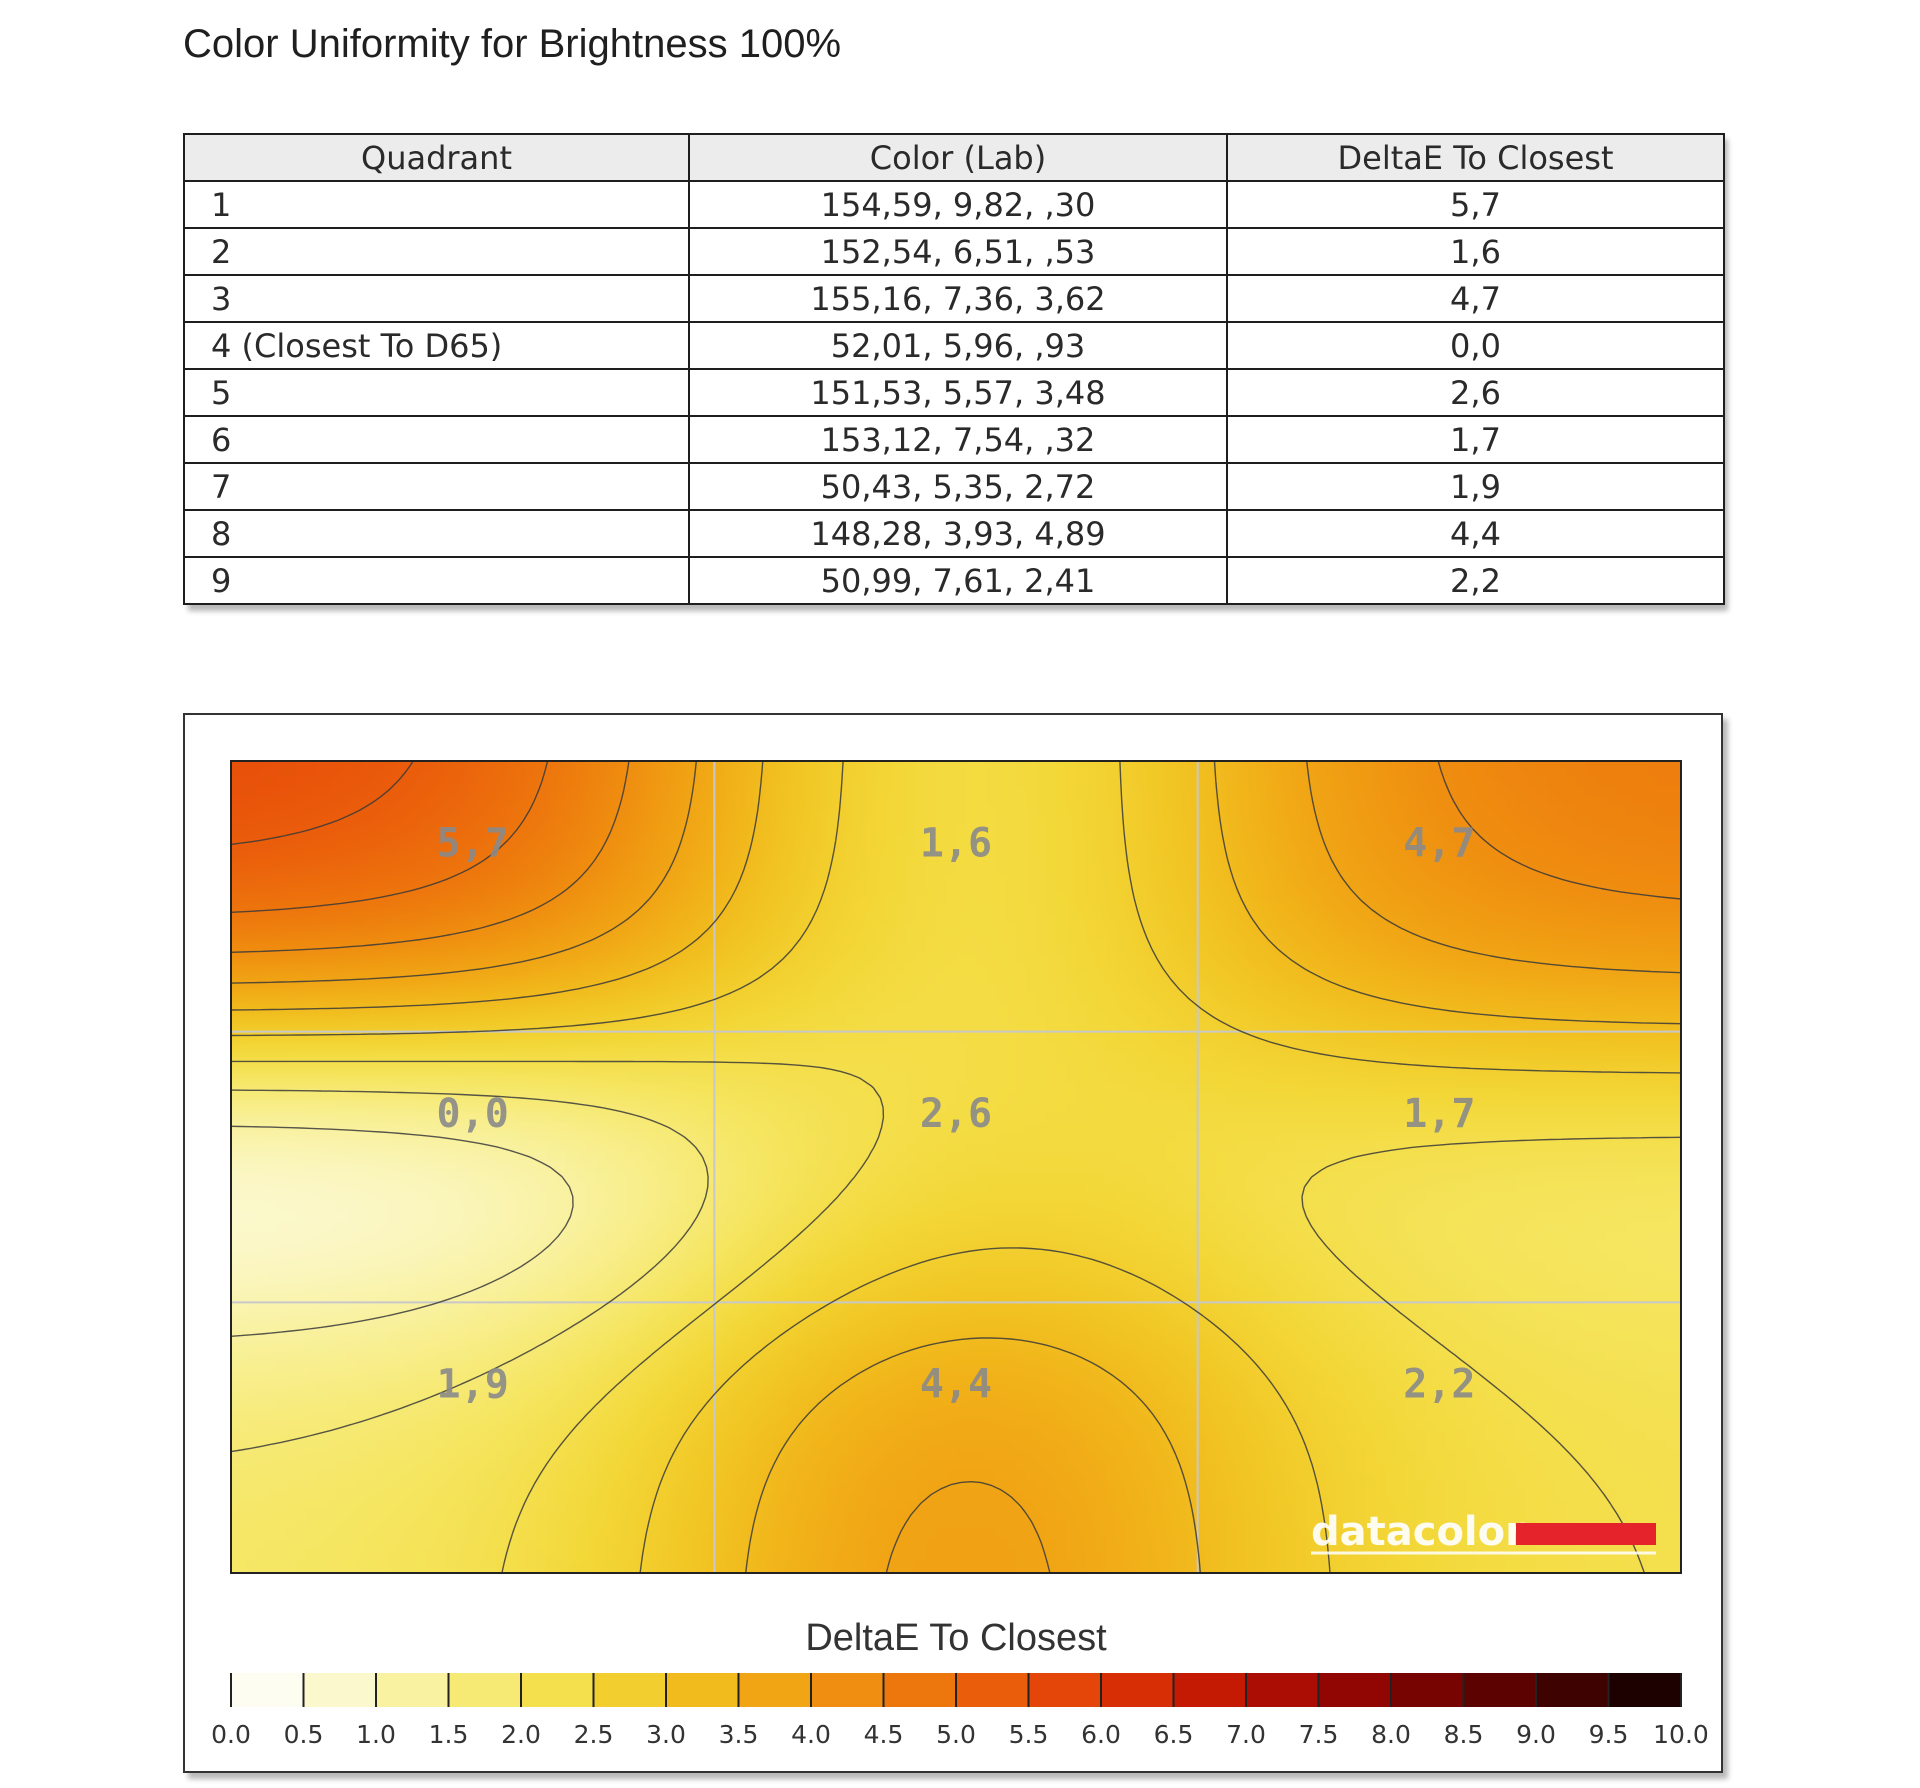 This screenshot has width=1920, height=1788. What do you see at coordinates (958, 298) in the screenshot?
I see `color-lab-cell: 155,16, 7,36, 3,62` at bounding box center [958, 298].